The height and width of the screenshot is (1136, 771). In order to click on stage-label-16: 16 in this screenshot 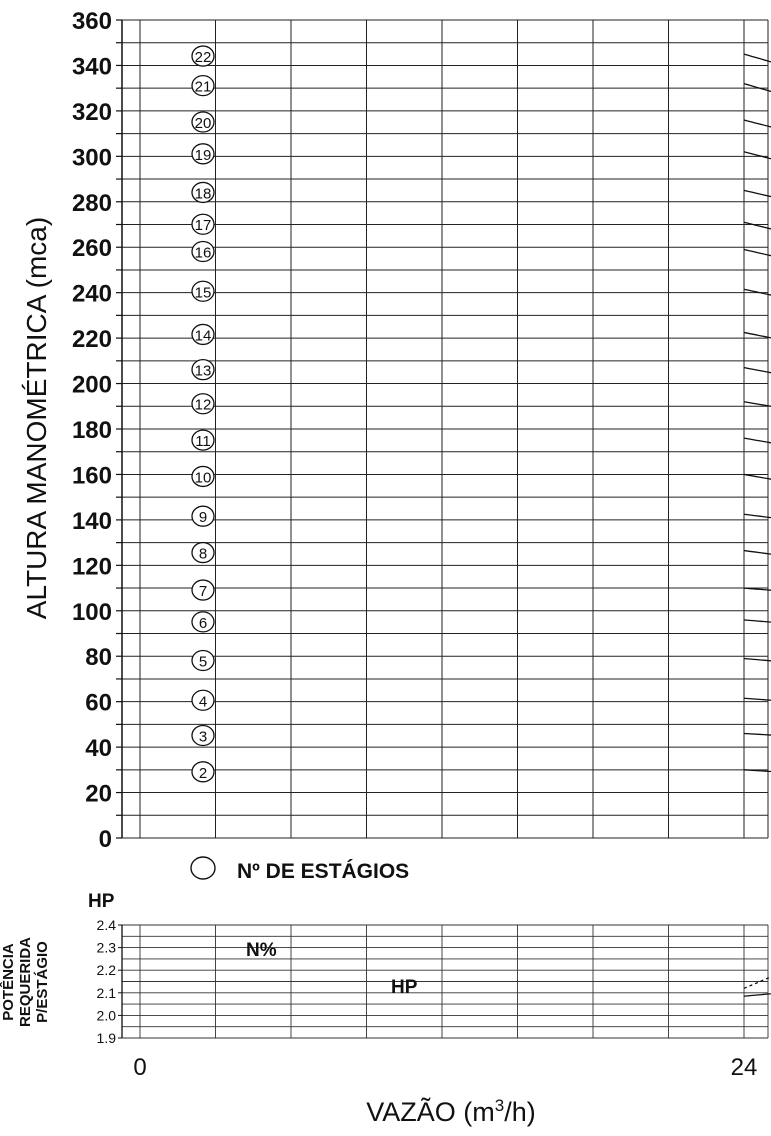, I will do `click(203, 252)`.